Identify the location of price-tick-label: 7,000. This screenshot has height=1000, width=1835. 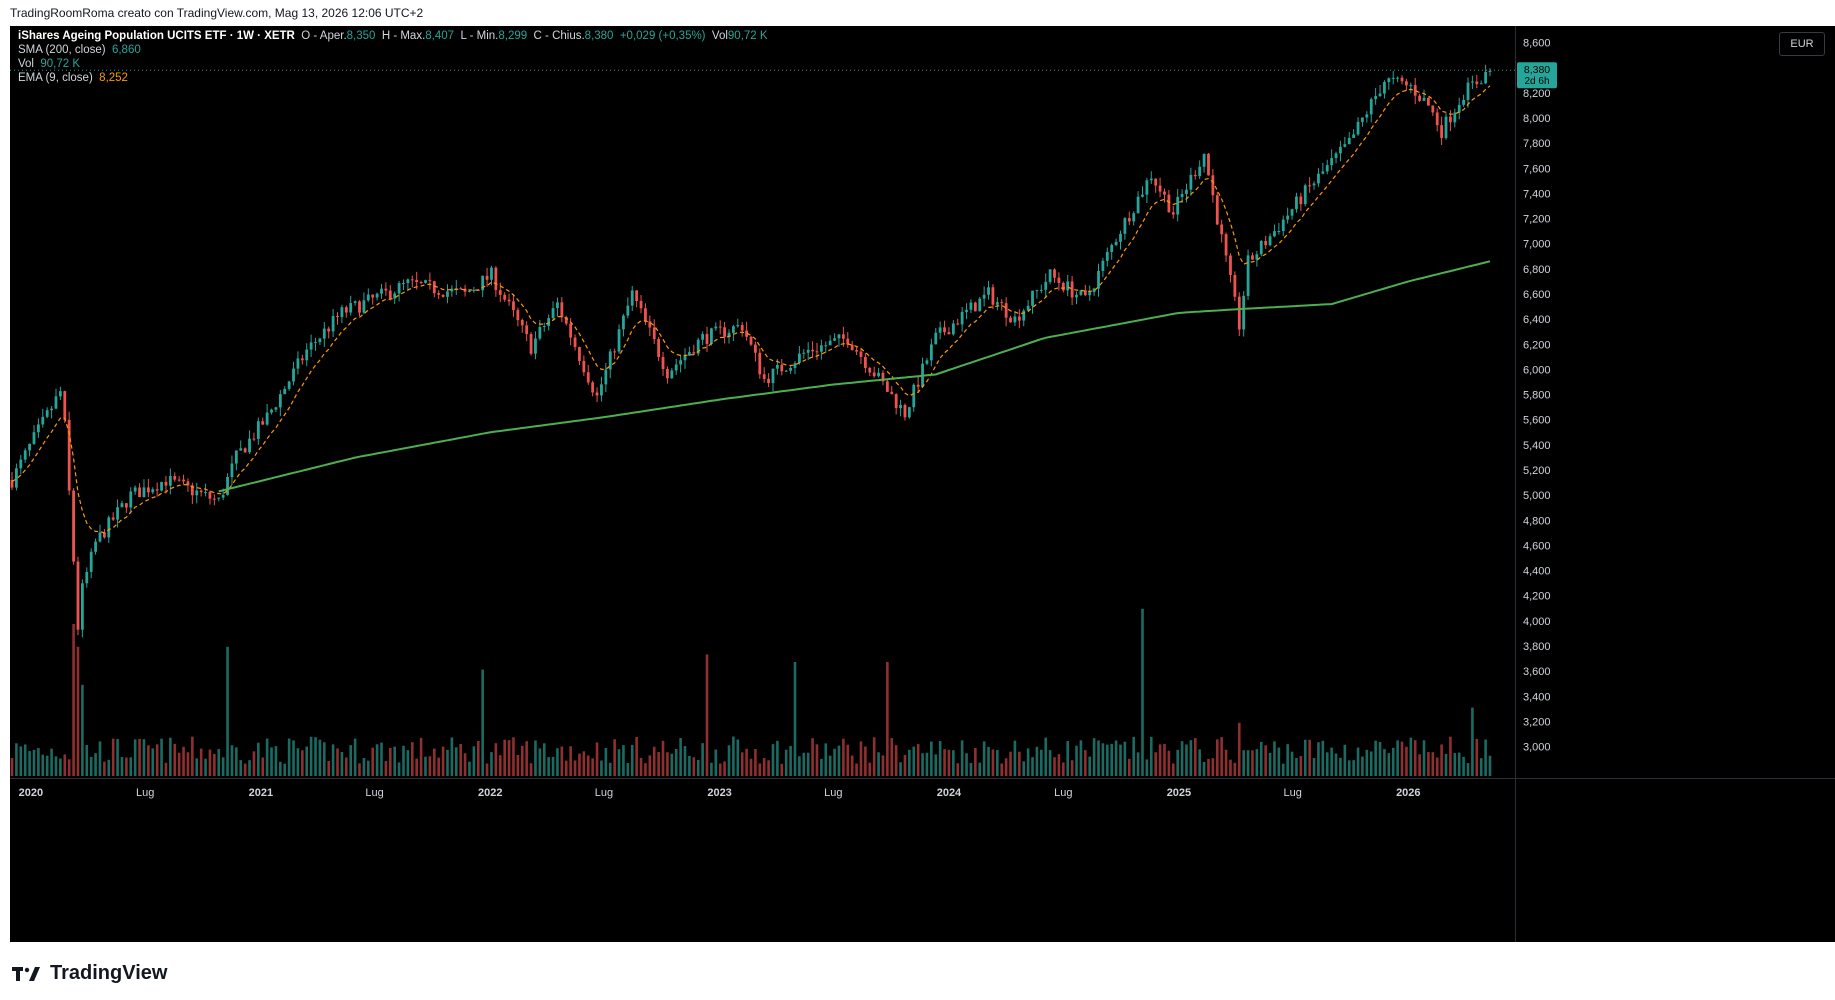
(1537, 245).